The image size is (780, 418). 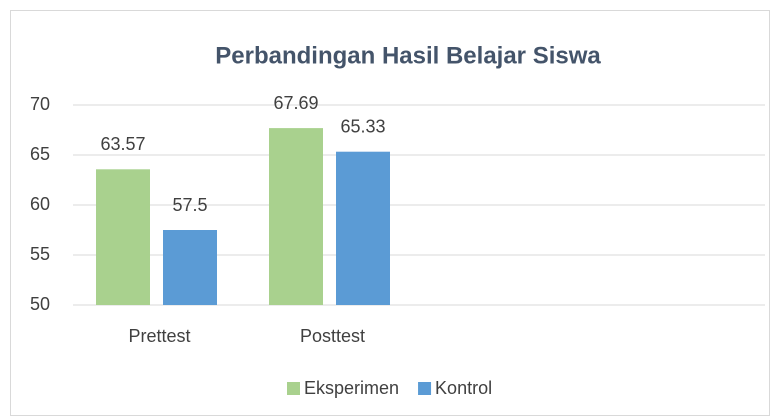 What do you see at coordinates (40, 304) in the screenshot?
I see `y-tick-label: 50` at bounding box center [40, 304].